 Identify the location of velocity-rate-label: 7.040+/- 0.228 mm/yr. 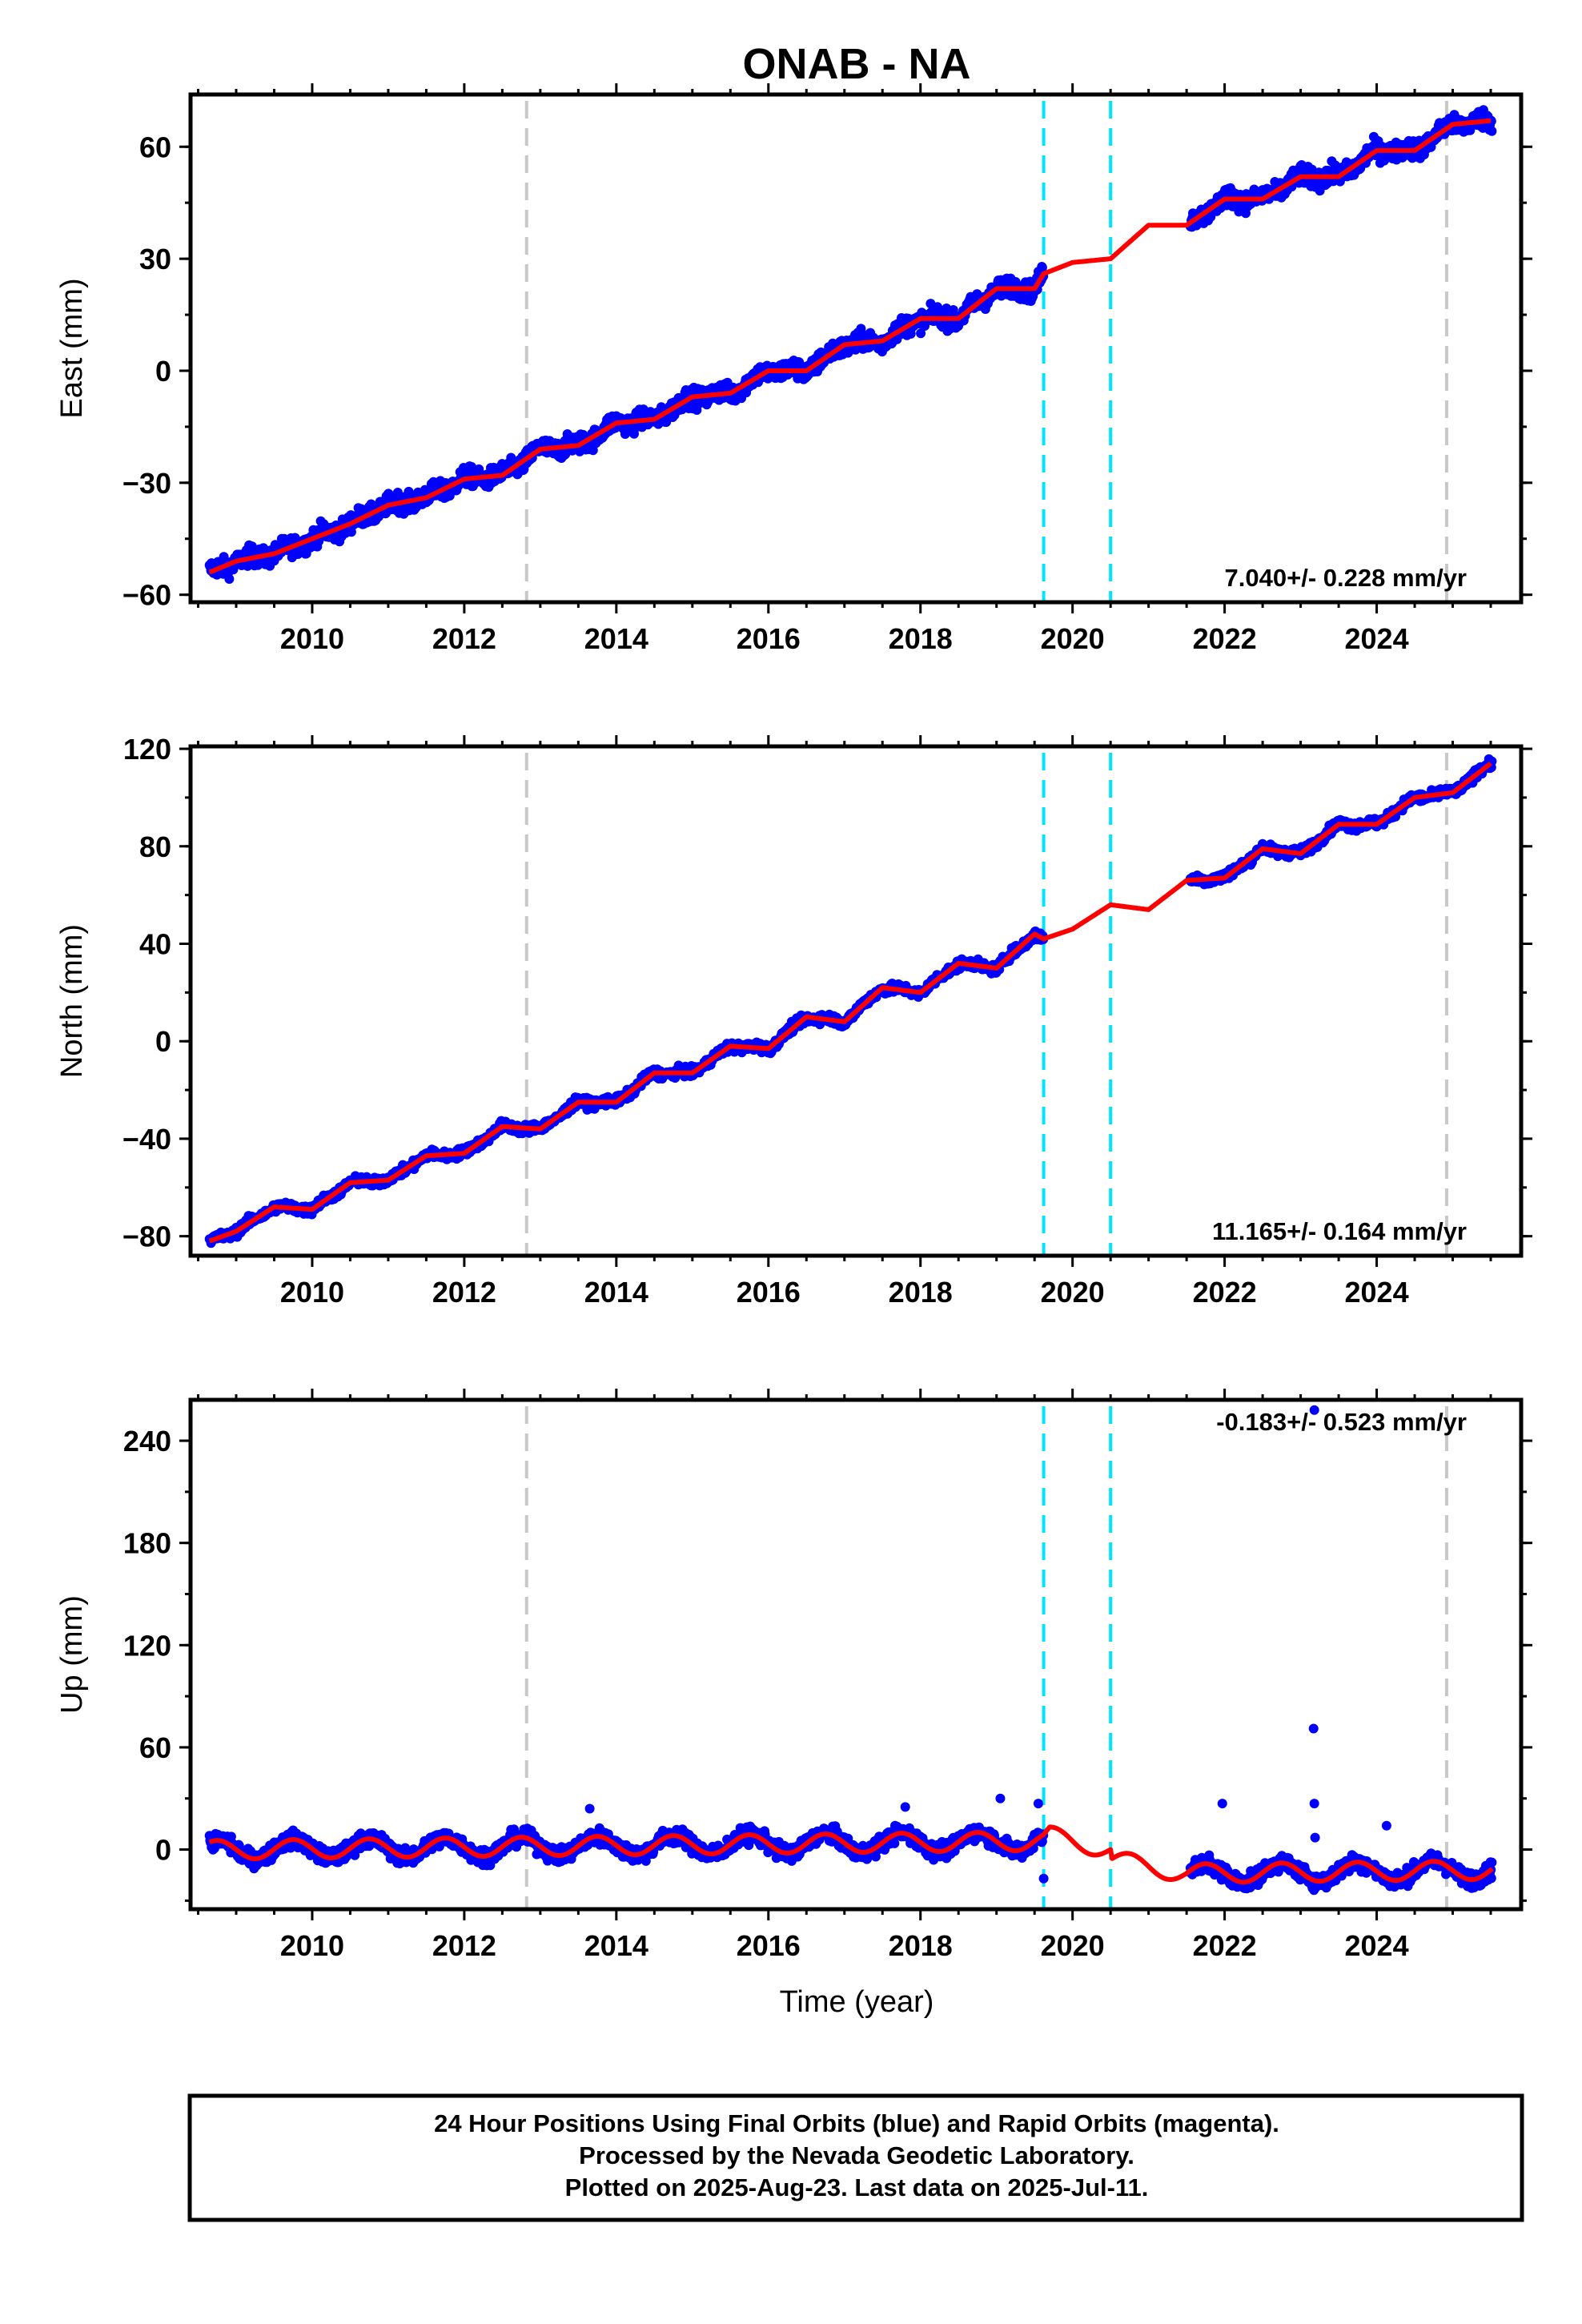
(1346, 578).